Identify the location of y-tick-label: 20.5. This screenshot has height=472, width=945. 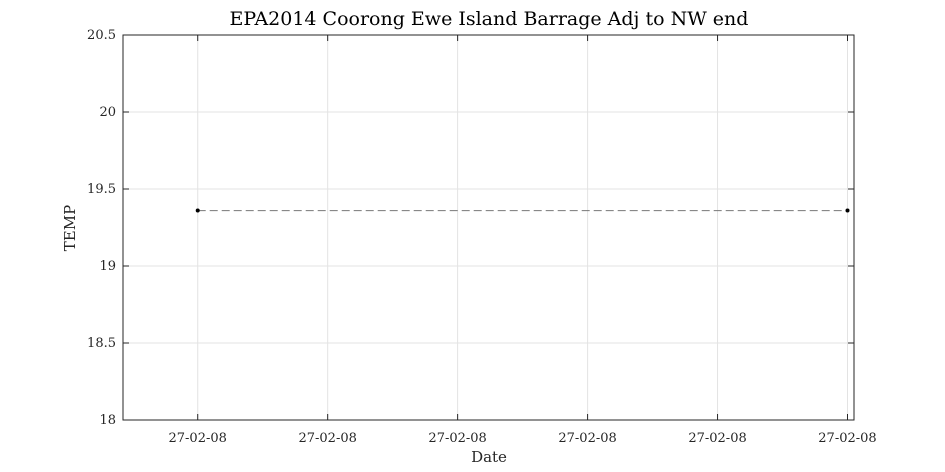
(101, 35).